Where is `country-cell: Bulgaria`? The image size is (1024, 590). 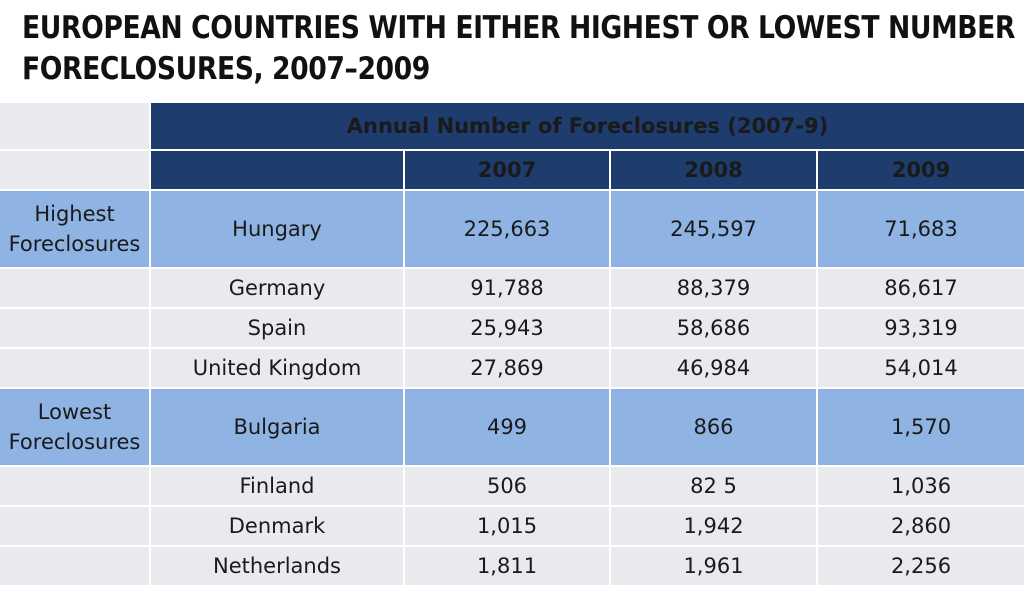 country-cell: Bulgaria is located at coordinates (277, 427).